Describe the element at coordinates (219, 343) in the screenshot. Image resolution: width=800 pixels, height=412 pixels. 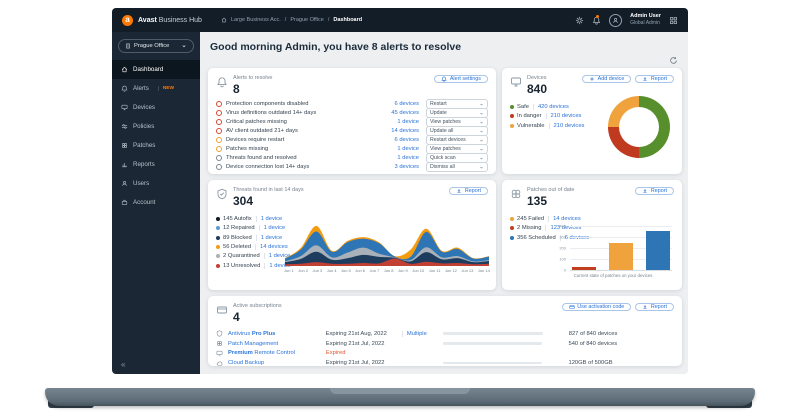
I see `patches-icon` at that location.